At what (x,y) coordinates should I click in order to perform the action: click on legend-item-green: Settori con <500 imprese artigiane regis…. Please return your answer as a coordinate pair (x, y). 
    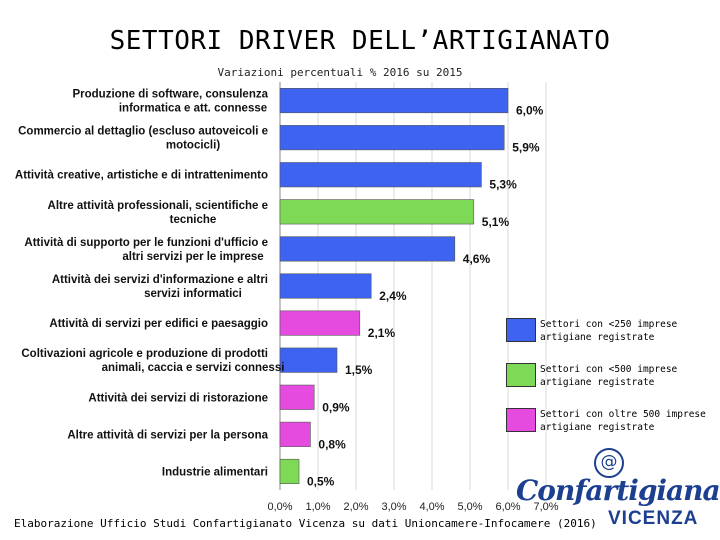
    Looking at the image, I should click on (611, 378).